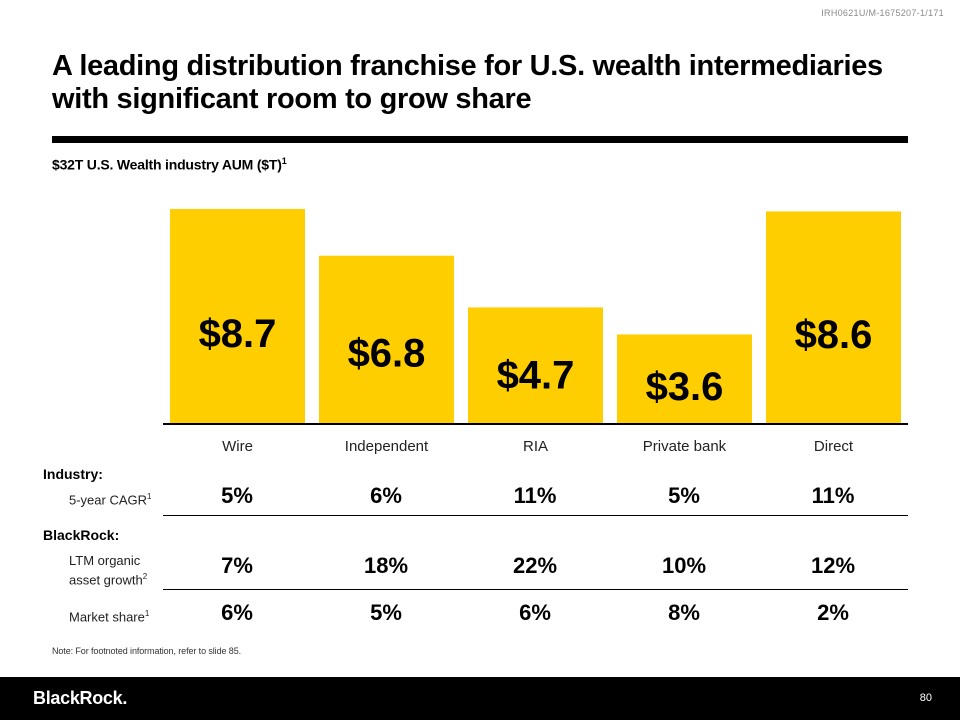 This screenshot has height=720, width=960. What do you see at coordinates (284, 161) in the screenshot?
I see `chart-subtitle-footnote: 1` at bounding box center [284, 161].